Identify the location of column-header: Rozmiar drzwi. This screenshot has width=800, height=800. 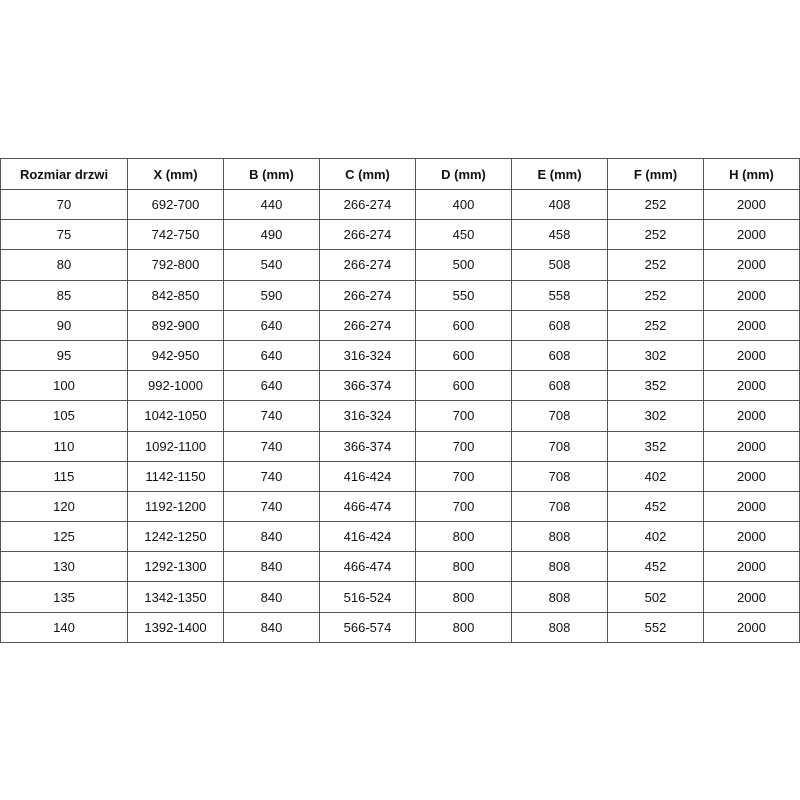
(64, 174).